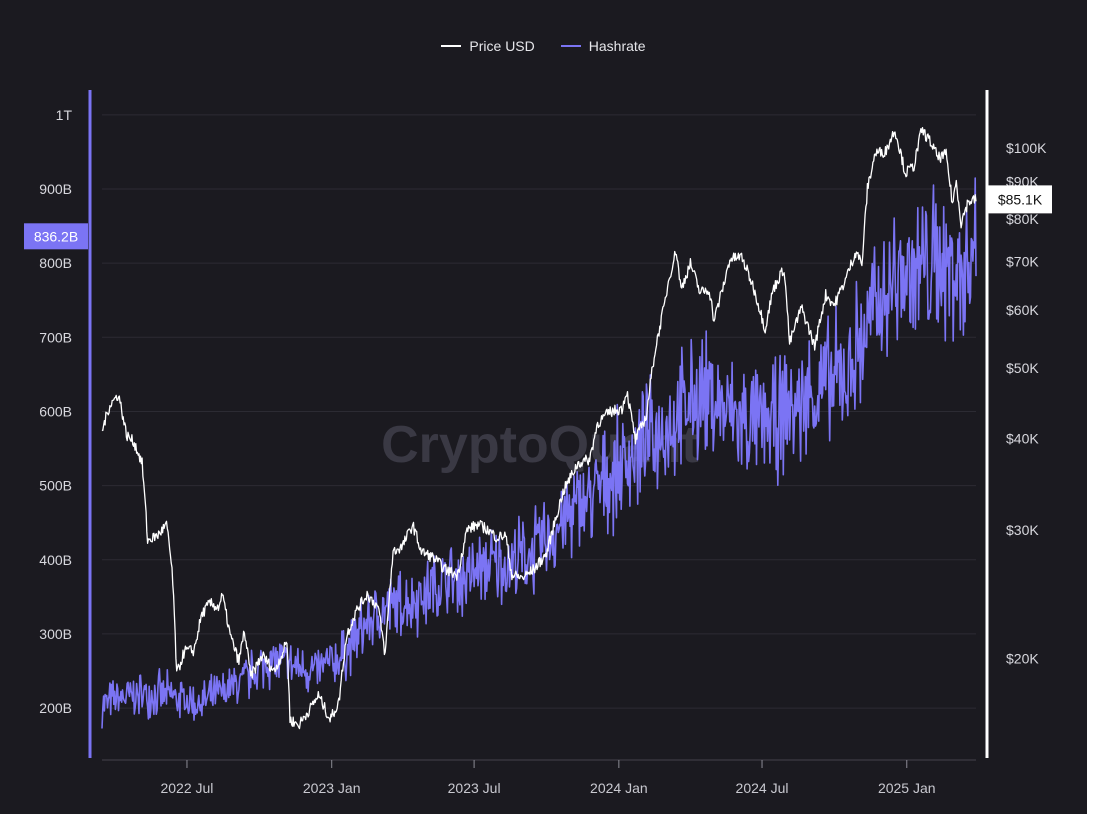 This screenshot has height=819, width=1096. I want to click on y-right-tick-label: $70K, so click(1022, 261).